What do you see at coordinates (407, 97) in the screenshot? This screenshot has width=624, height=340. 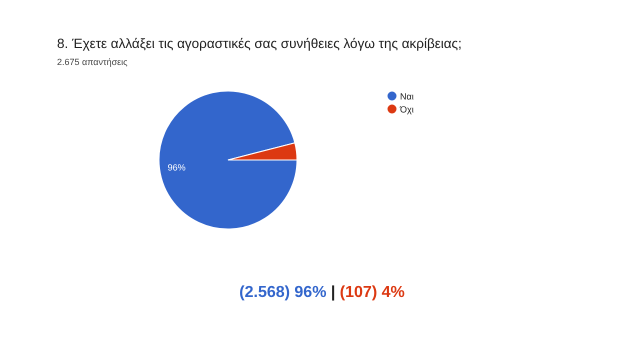 I see `legend-label: Ναι` at bounding box center [407, 97].